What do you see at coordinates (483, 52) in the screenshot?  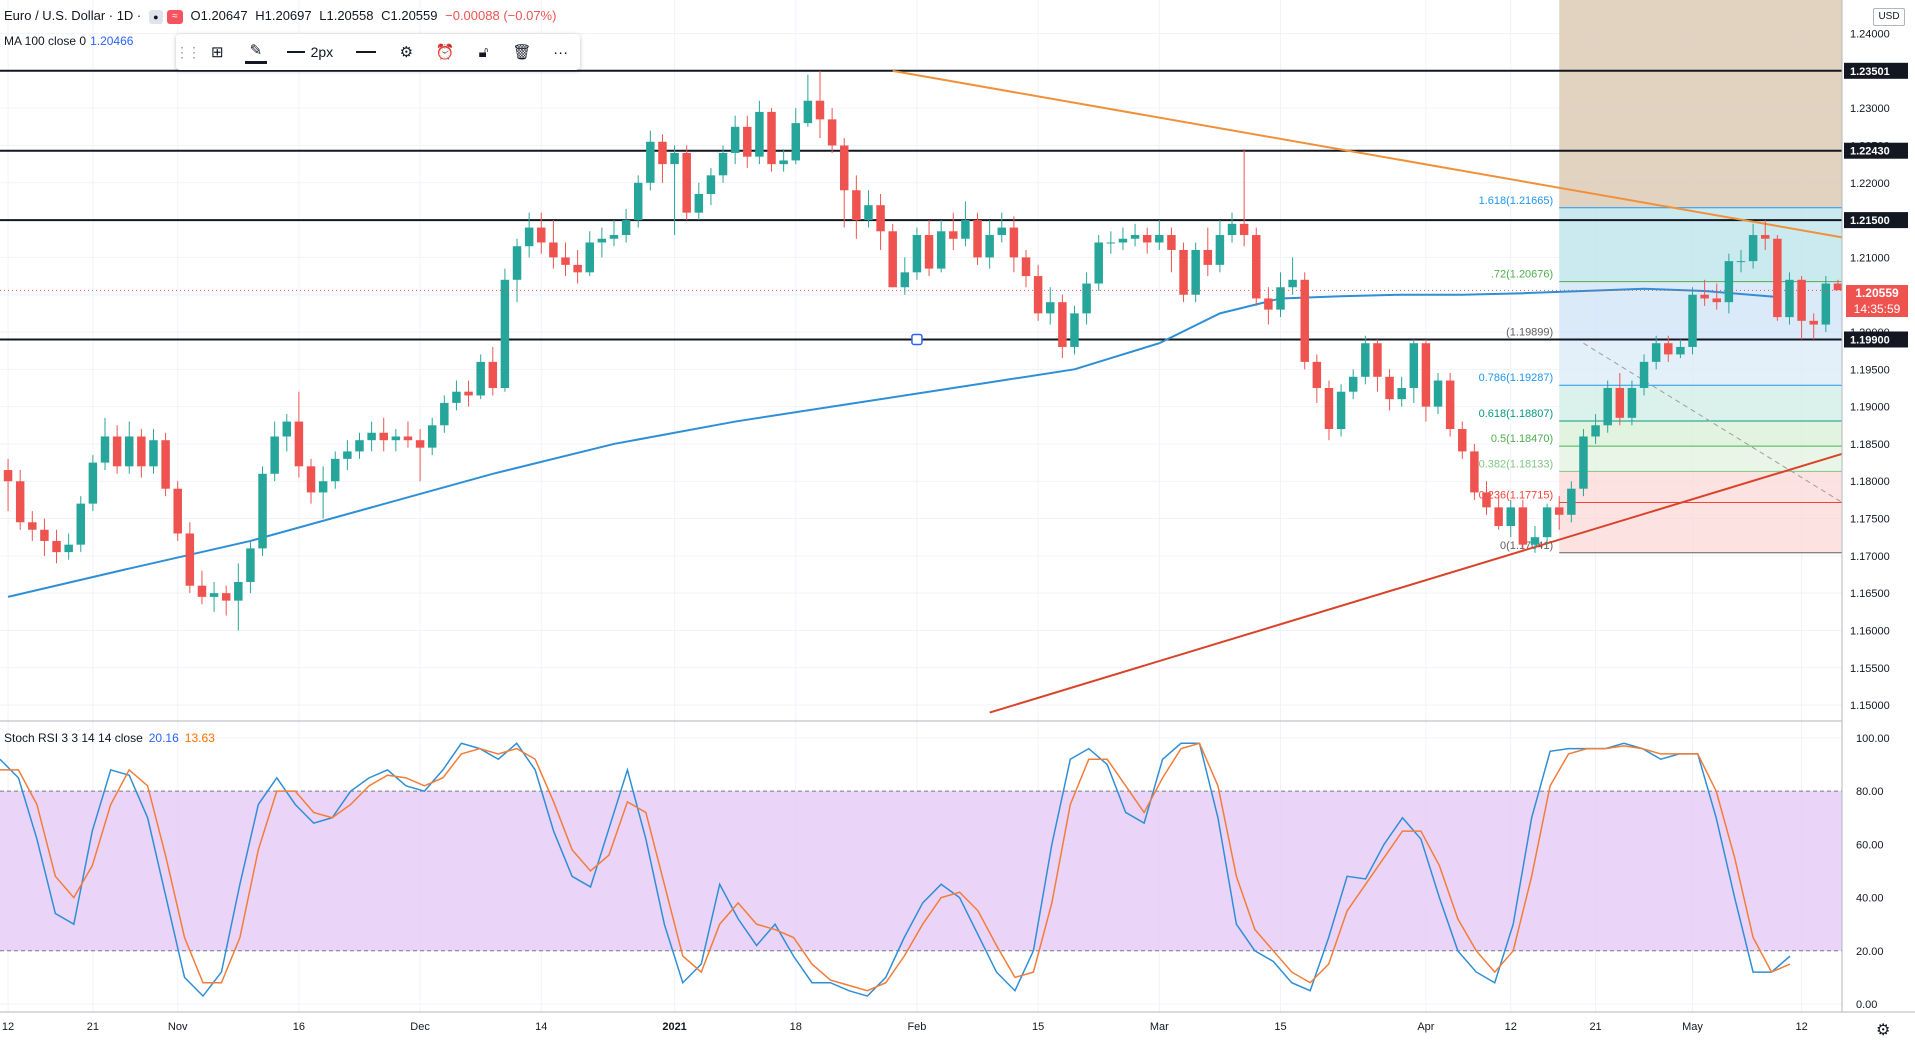 I see `lock-icon: 🔓︎` at bounding box center [483, 52].